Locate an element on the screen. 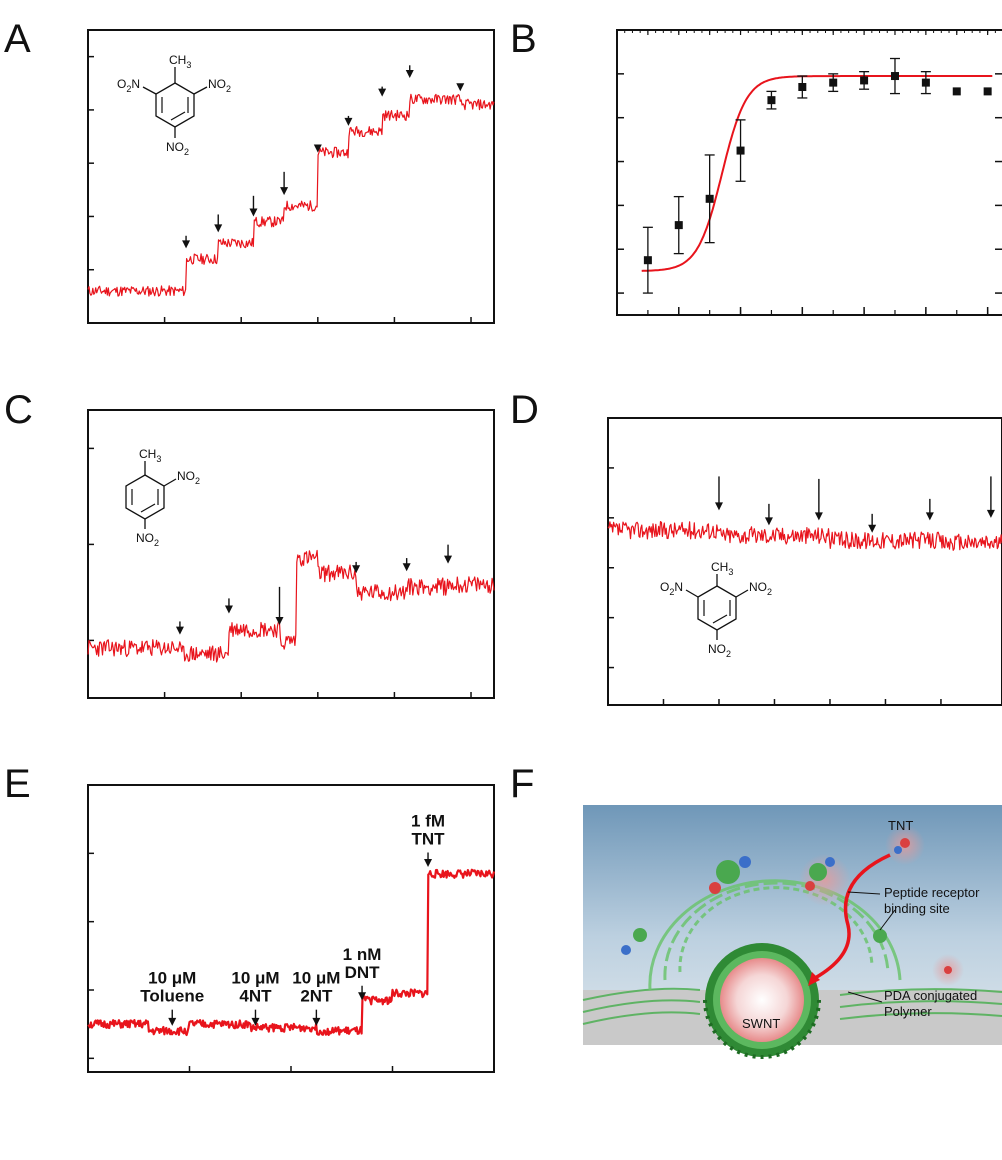  label-swnt: SWNT is located at coordinates (761, 1023).